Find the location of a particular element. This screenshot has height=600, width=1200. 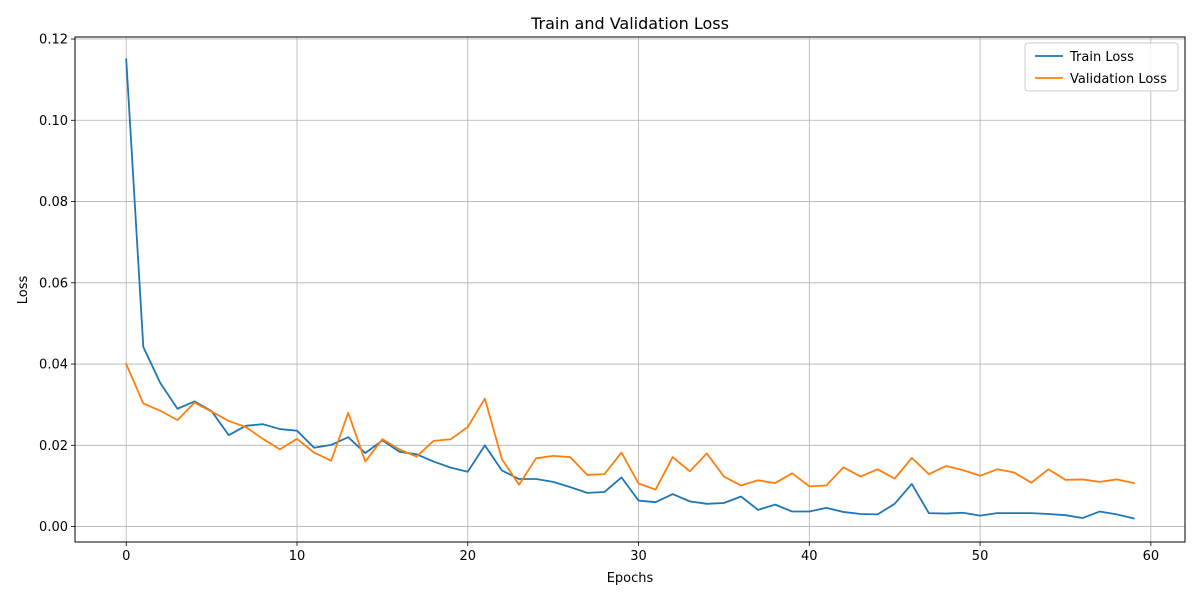

x-axis: 0 10 20 30 40 50 60 is located at coordinates (640, 553).